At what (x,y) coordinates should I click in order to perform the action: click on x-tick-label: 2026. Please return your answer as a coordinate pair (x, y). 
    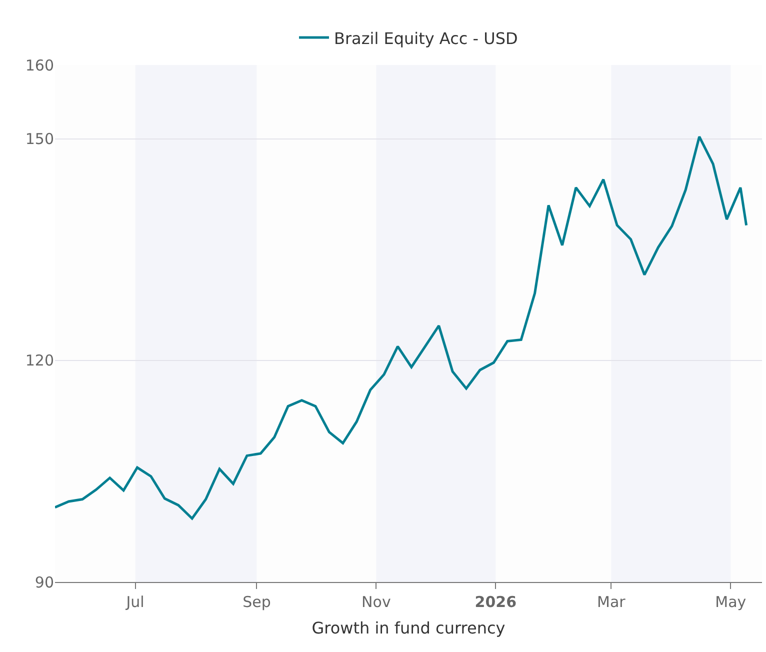
    Looking at the image, I should click on (495, 602).